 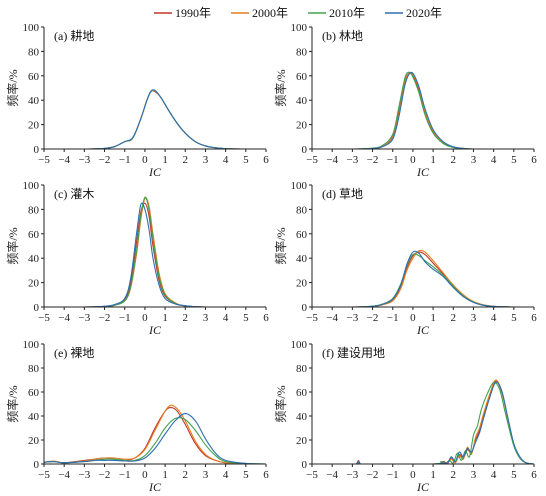 I want to click on panel-title: (a) 耕地, so click(x=74, y=35).